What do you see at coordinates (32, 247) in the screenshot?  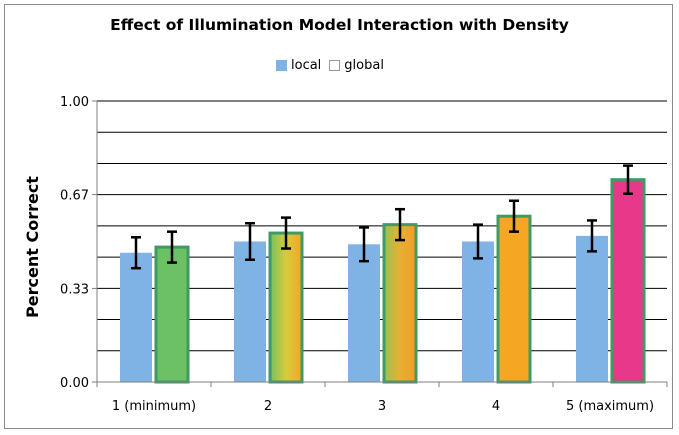 I see `y-axis-label: Percent Correct` at bounding box center [32, 247].